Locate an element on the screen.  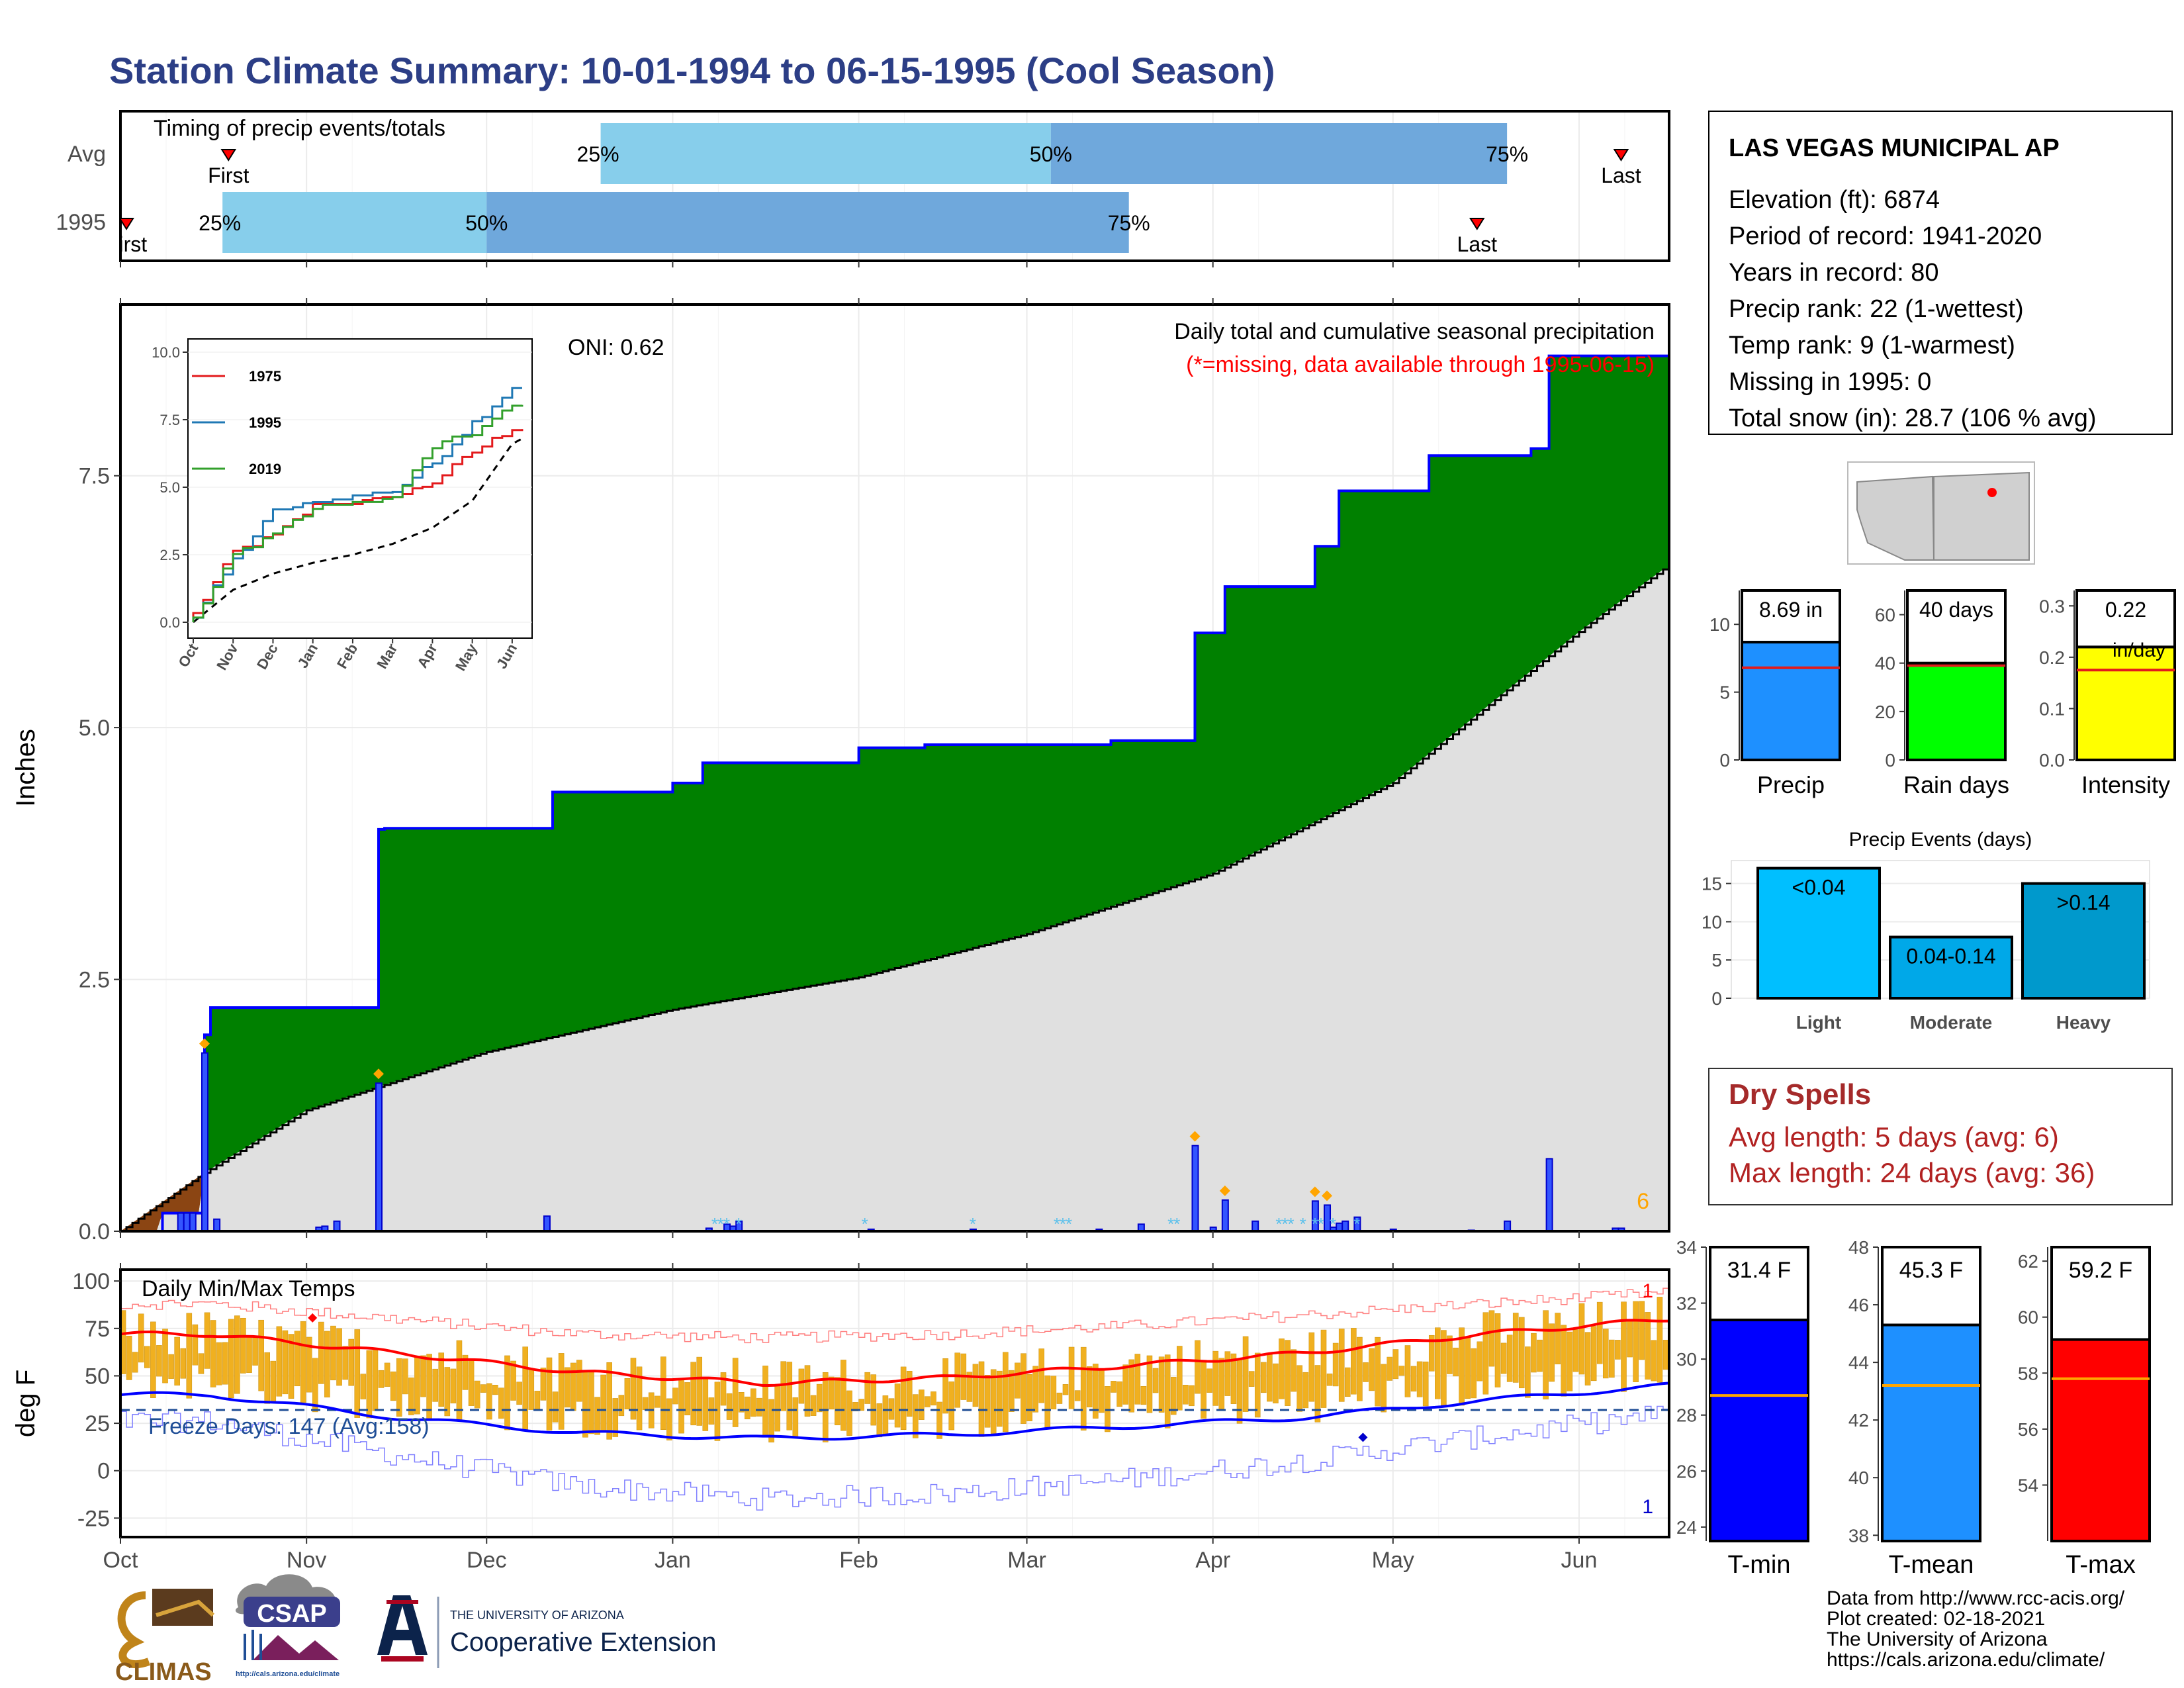
temp-bar-value-label: 31.4 F is located at coordinates (1759, 1270).